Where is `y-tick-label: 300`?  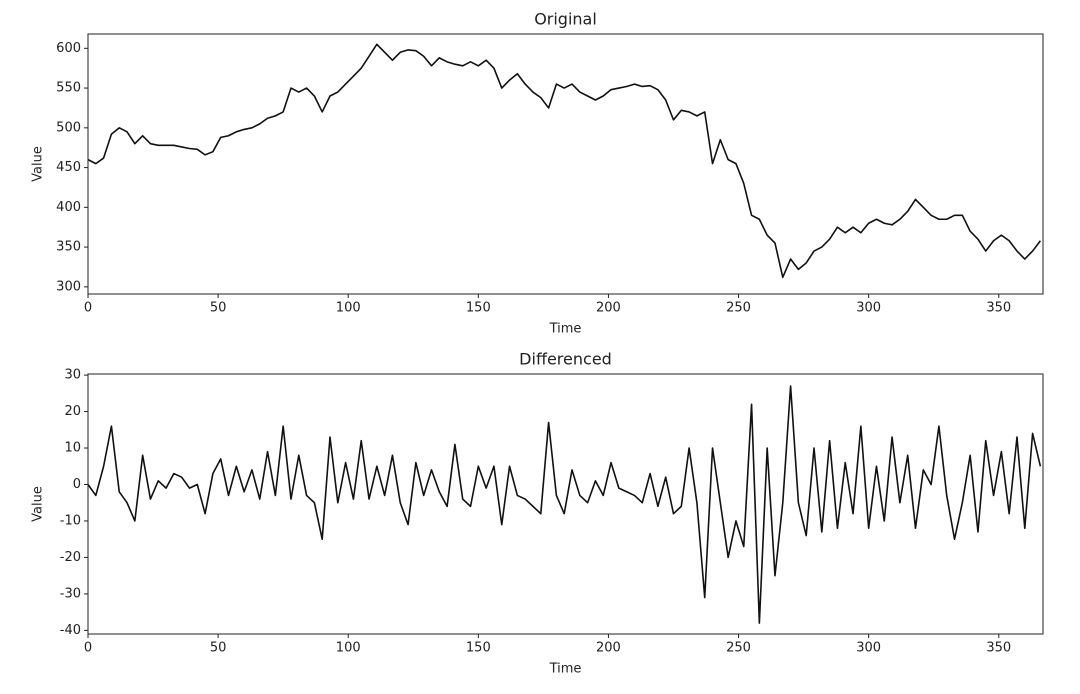
y-tick-label: 300 is located at coordinates (68, 286).